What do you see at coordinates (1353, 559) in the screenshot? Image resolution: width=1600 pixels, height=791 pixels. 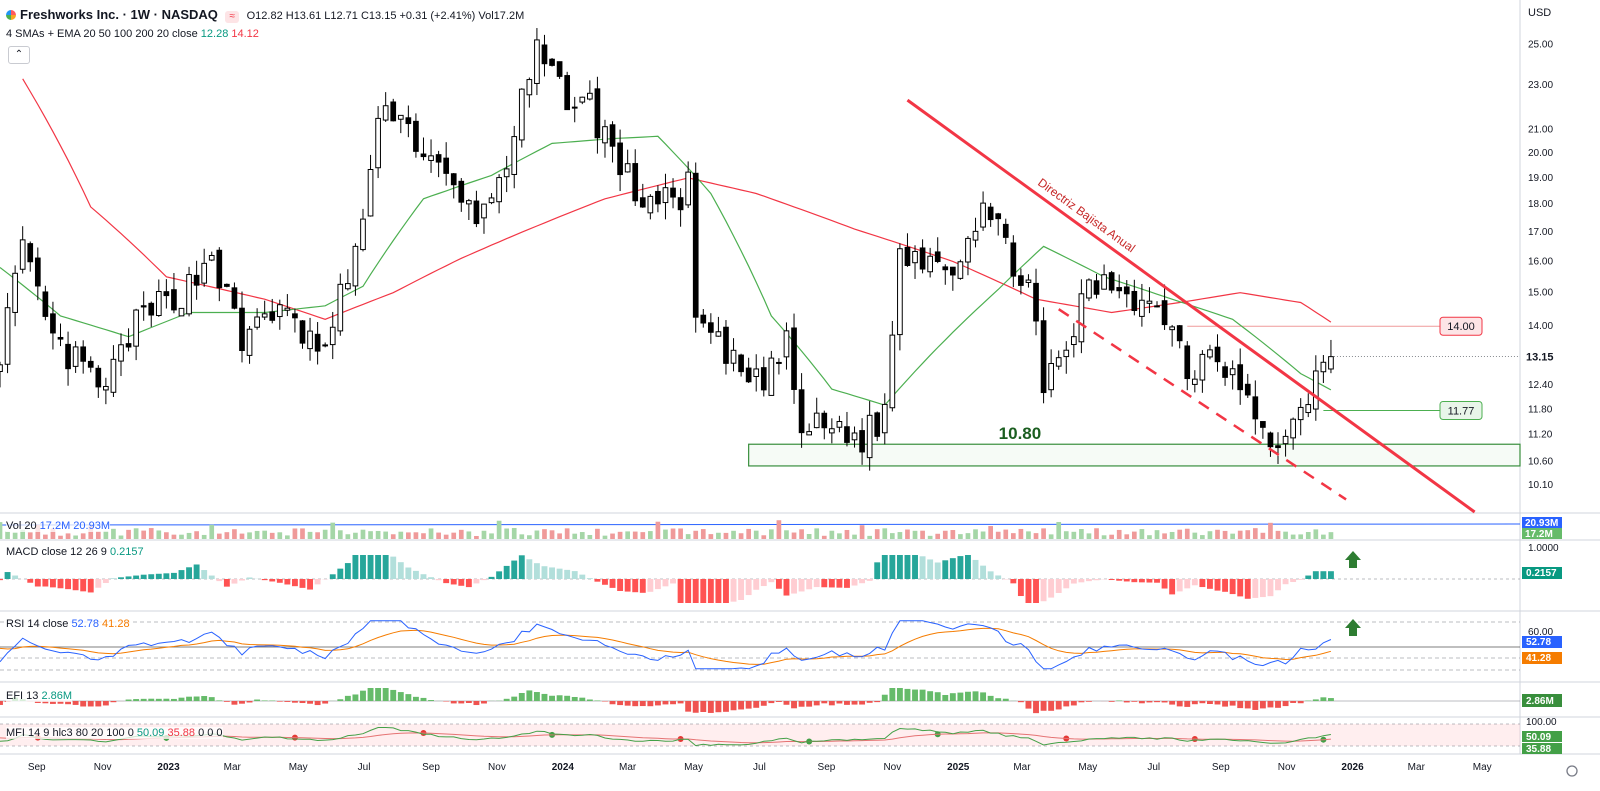 I see `macd-up-arrow-icon` at bounding box center [1353, 559].